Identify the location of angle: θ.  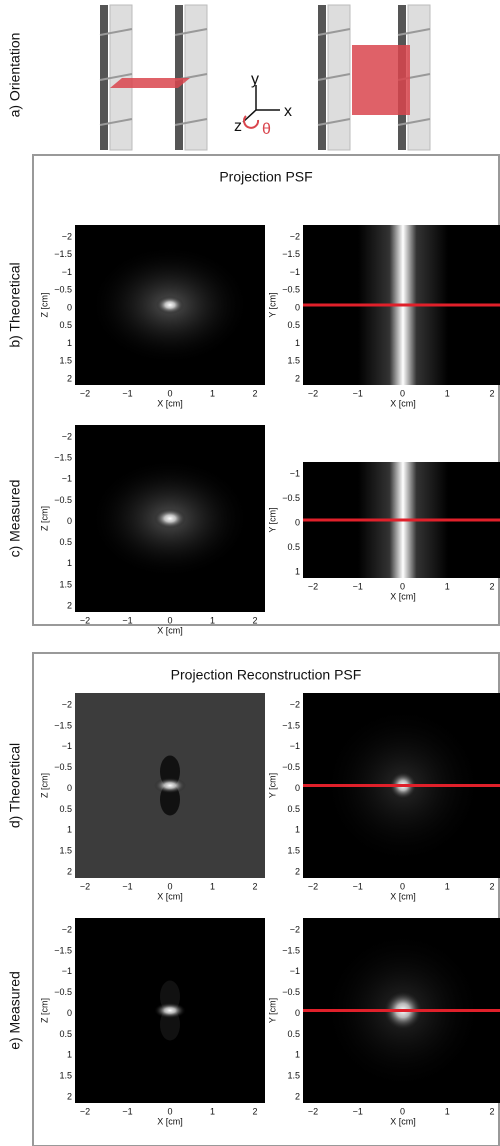
(266, 129).